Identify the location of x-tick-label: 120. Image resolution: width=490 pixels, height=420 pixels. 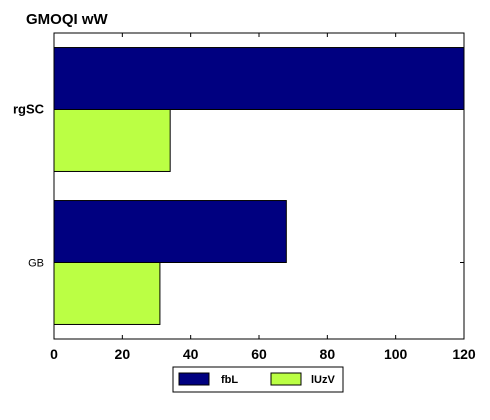
(464, 354).